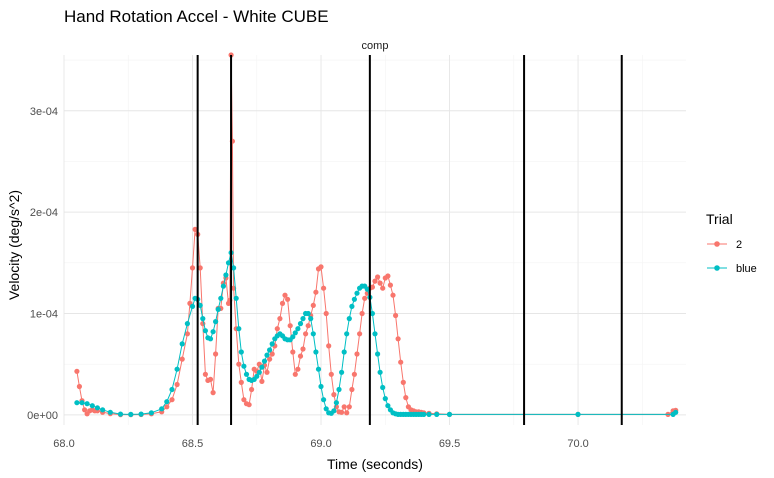 The height and width of the screenshot is (478, 774). What do you see at coordinates (717, 244) in the screenshot?
I see `legend-key-point` at bounding box center [717, 244].